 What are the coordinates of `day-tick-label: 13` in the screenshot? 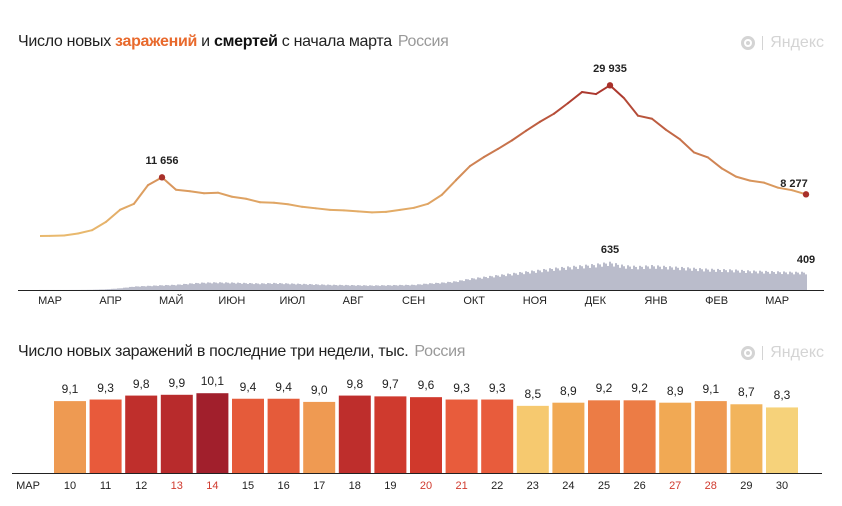 It's located at (176, 486).